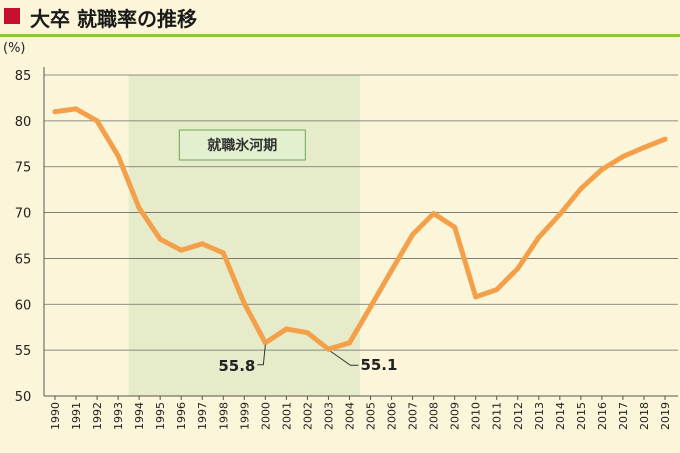 The height and width of the screenshot is (453, 680). I want to click on title-marker-square, so click(12, 16).